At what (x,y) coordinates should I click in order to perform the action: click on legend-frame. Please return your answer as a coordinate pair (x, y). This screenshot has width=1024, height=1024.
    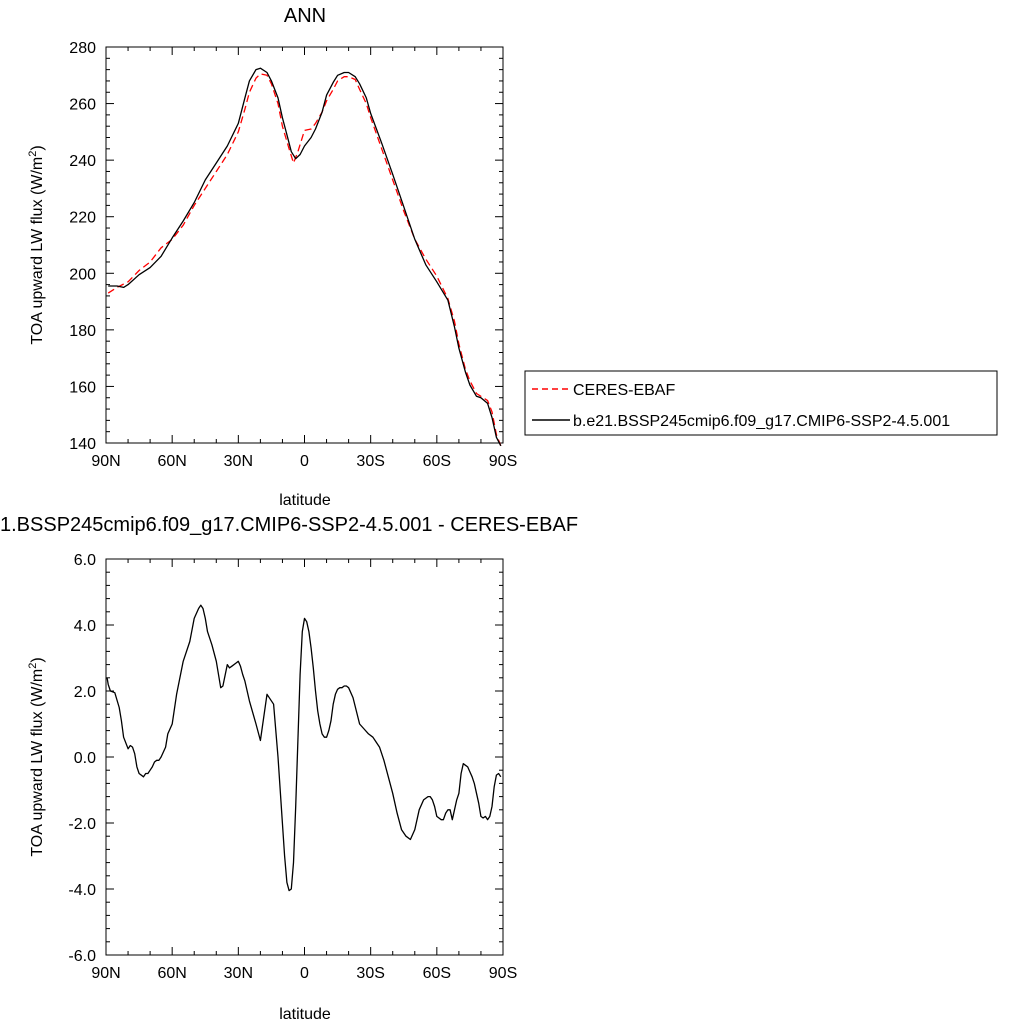
    Looking at the image, I should click on (761, 403).